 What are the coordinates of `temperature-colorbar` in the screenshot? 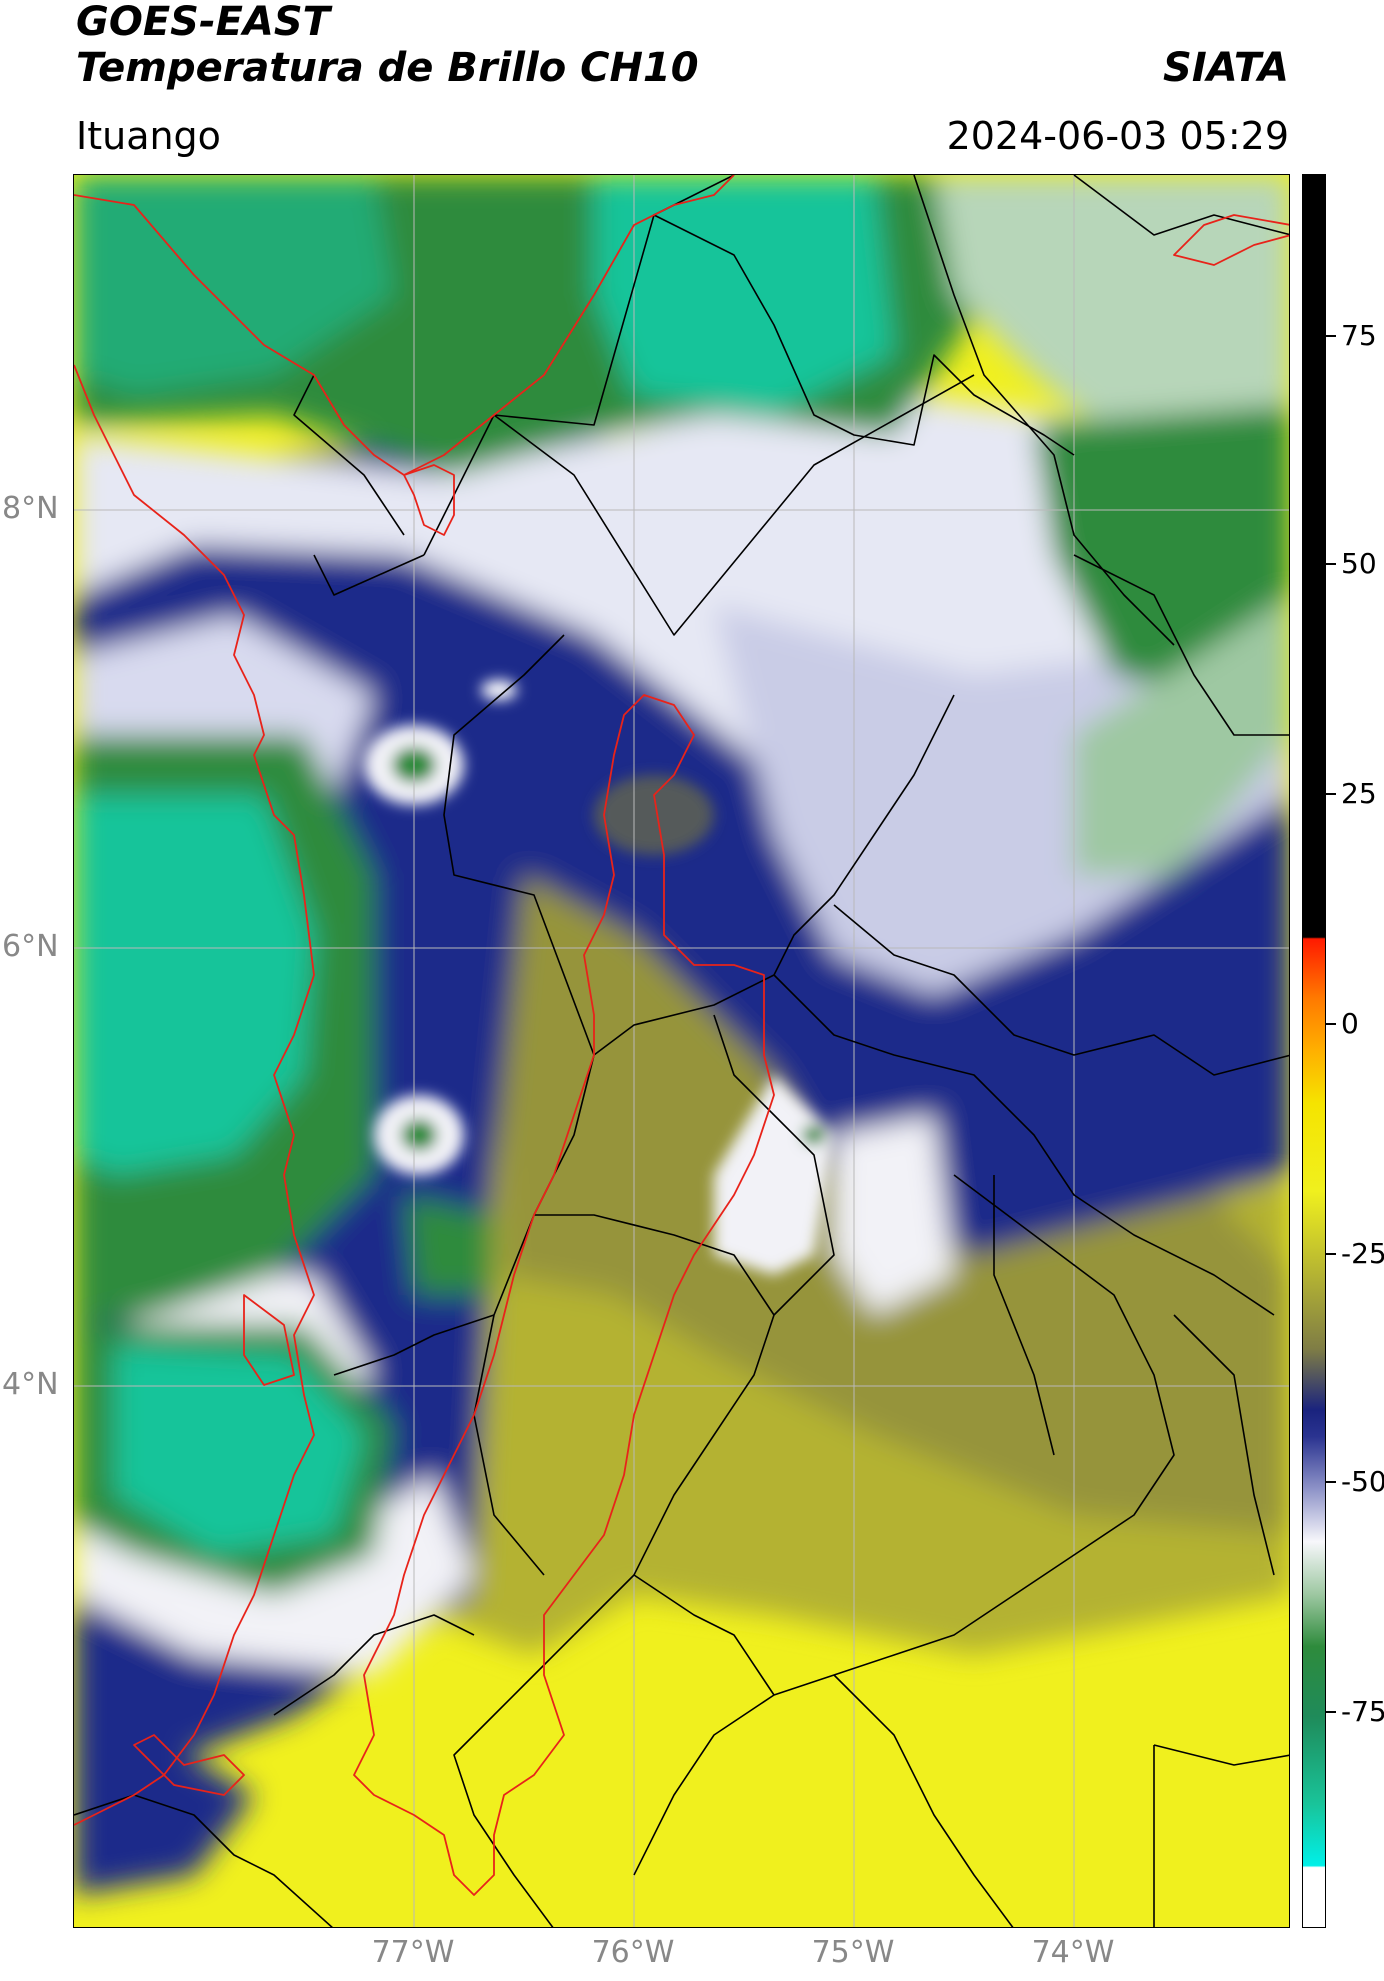 It's located at (1314, 1051).